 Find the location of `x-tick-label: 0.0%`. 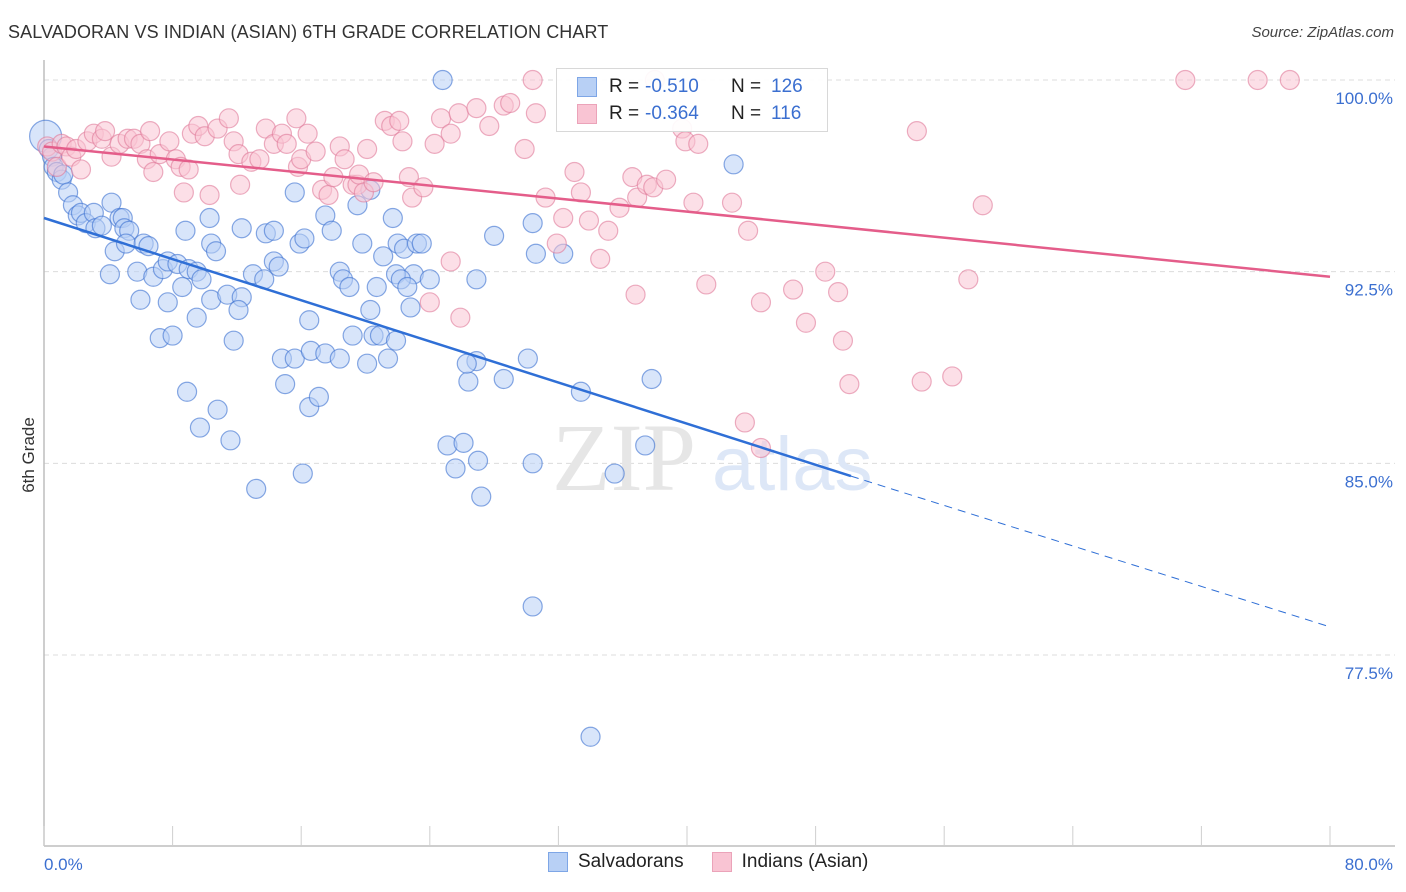

x-tick-label: 0.0% is located at coordinates (63, 864).